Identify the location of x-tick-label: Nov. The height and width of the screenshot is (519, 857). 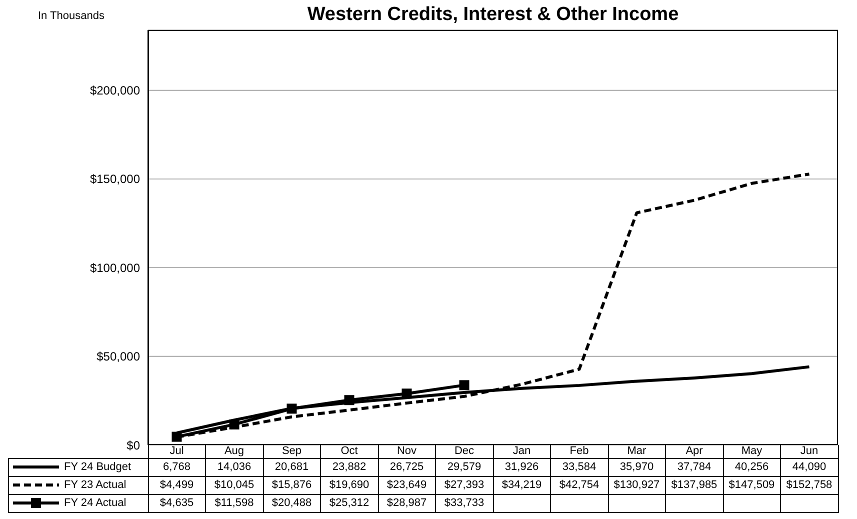
(407, 451).